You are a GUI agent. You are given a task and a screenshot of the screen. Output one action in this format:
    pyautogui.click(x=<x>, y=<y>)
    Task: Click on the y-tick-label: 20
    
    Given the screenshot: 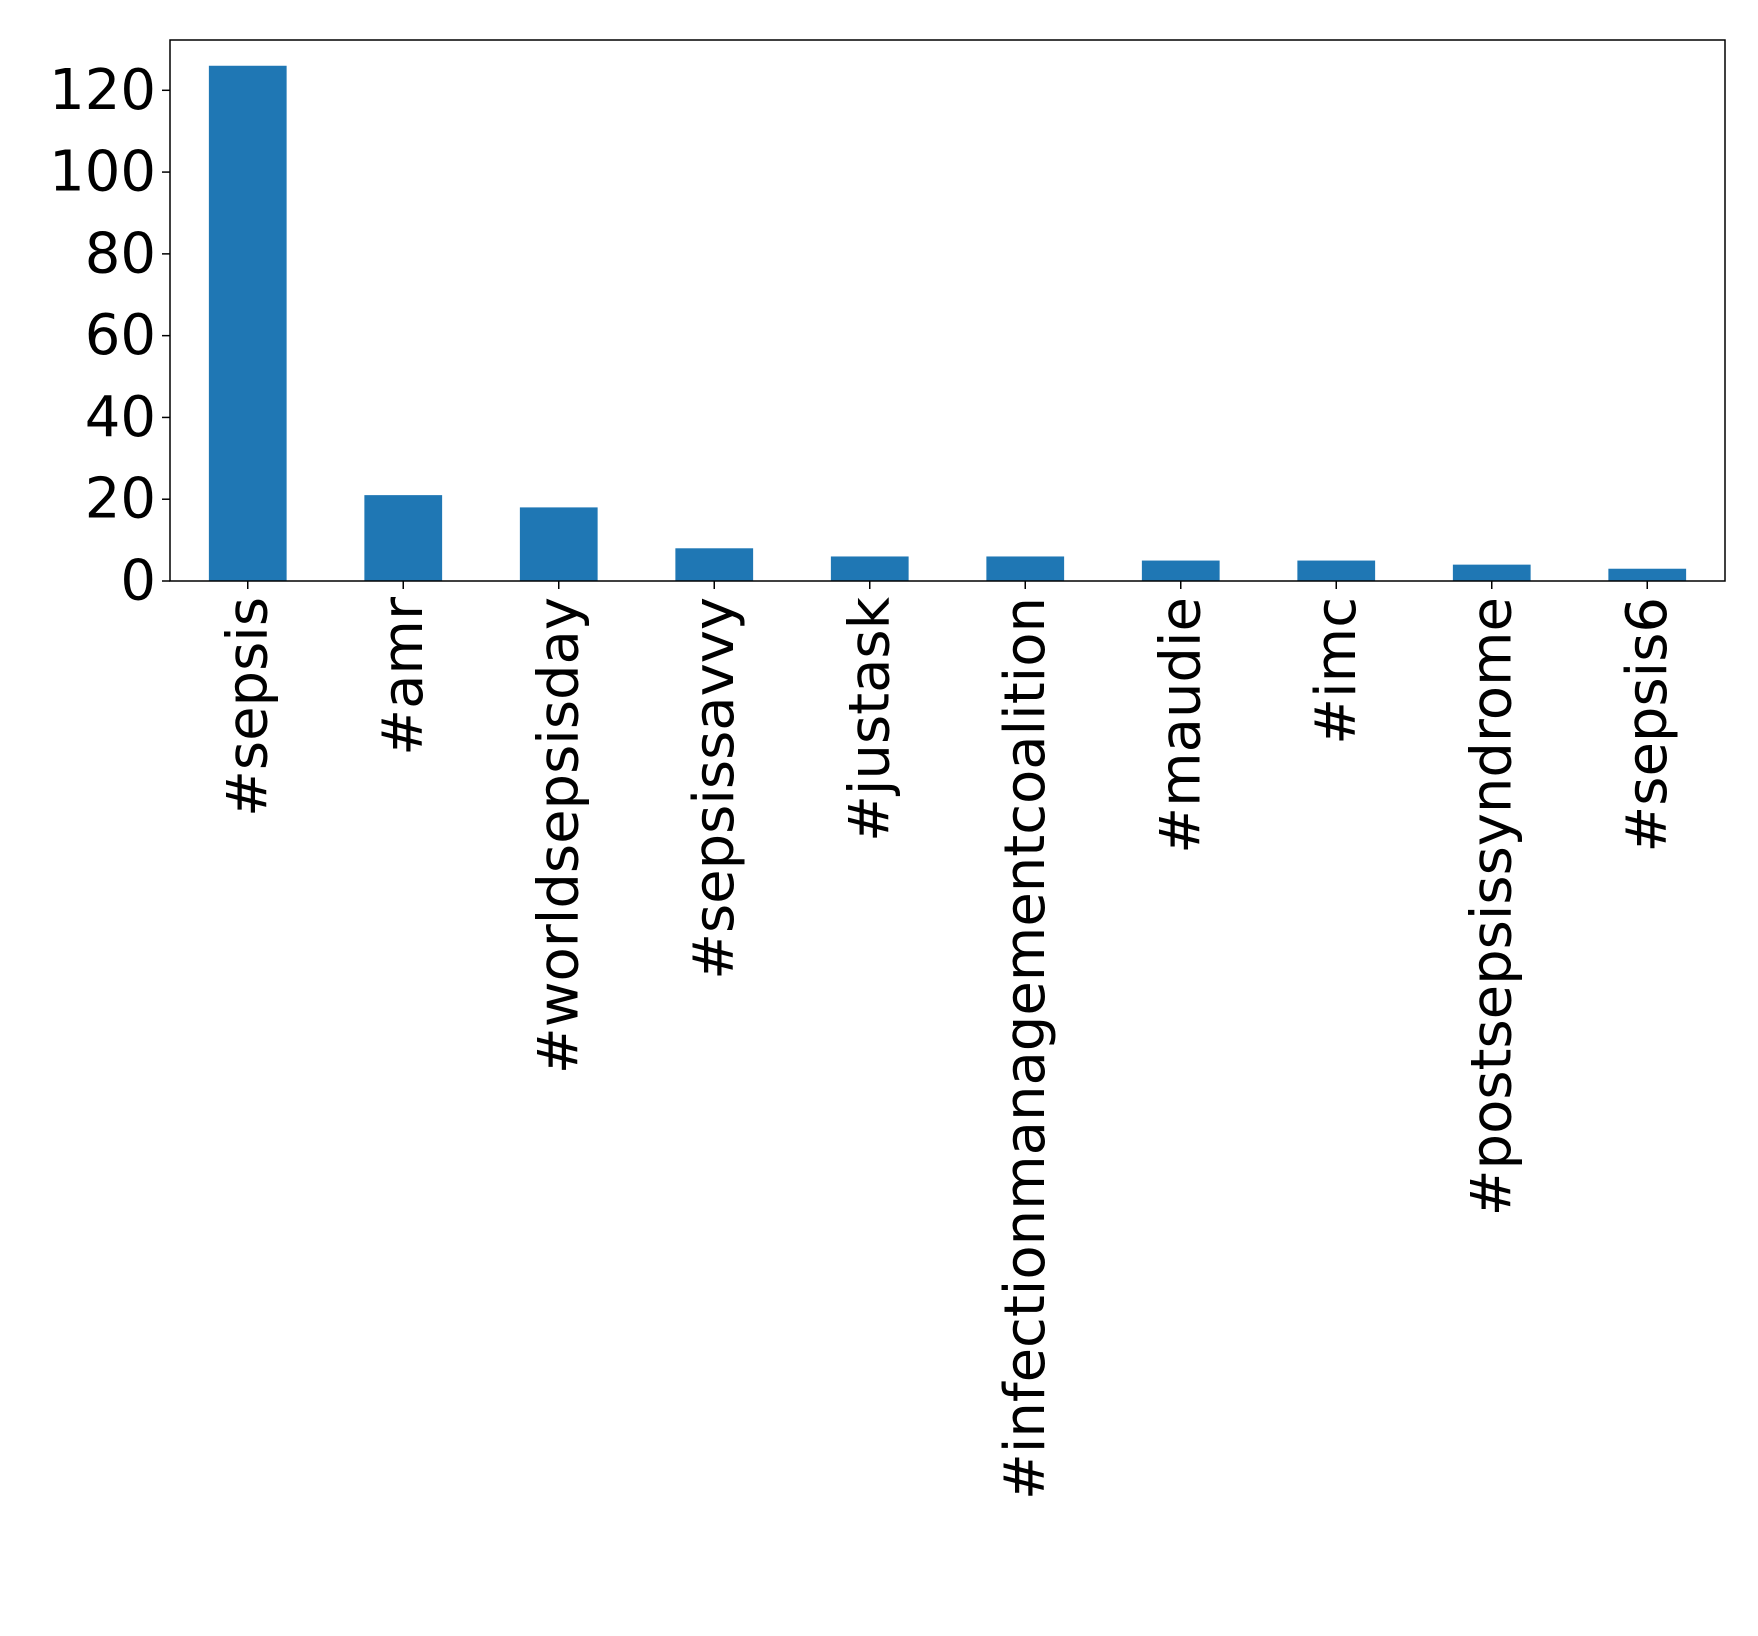 What is the action you would take?
    pyautogui.click(x=120, y=499)
    